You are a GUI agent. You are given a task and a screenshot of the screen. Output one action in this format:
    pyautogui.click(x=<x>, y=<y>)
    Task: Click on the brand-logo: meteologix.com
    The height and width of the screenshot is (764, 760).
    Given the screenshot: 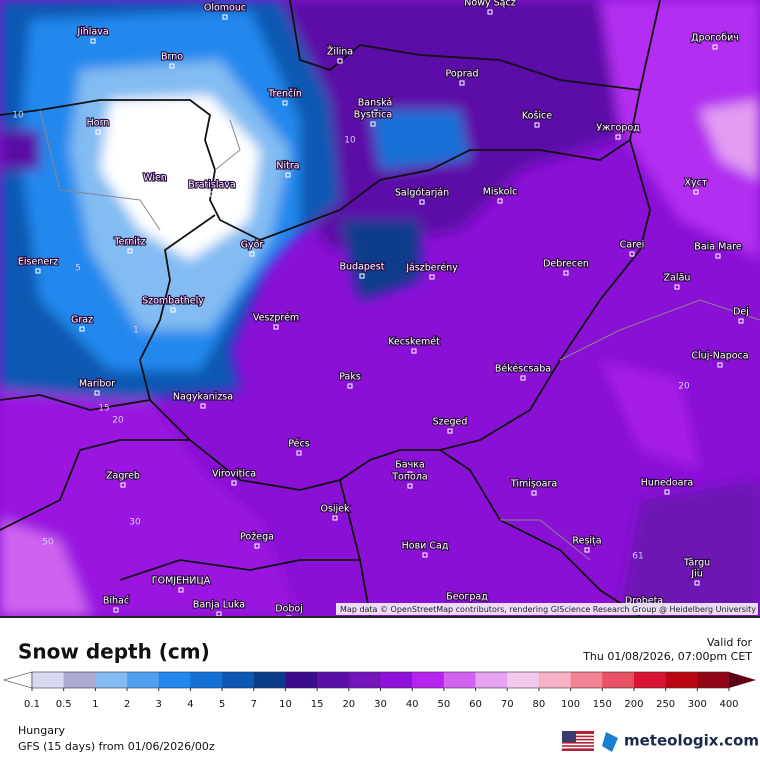 What is the action you would take?
    pyautogui.click(x=680, y=742)
    